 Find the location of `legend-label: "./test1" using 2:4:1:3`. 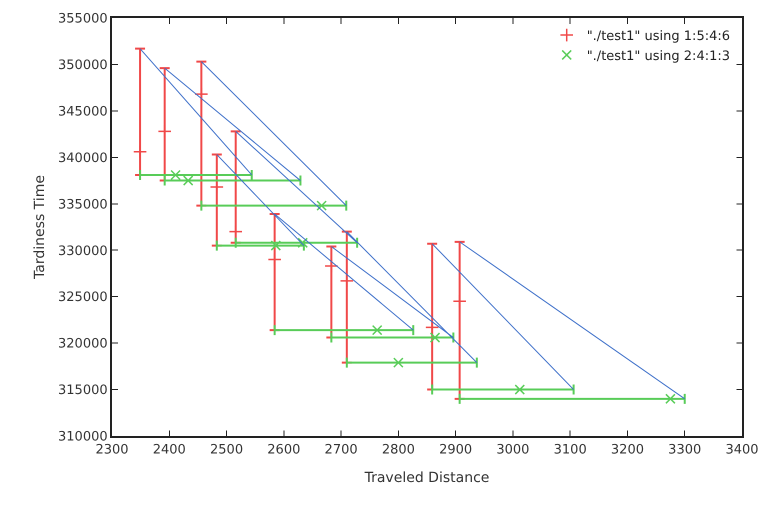

legend-label: "./test1" using 2:4:1:3 is located at coordinates (658, 56).